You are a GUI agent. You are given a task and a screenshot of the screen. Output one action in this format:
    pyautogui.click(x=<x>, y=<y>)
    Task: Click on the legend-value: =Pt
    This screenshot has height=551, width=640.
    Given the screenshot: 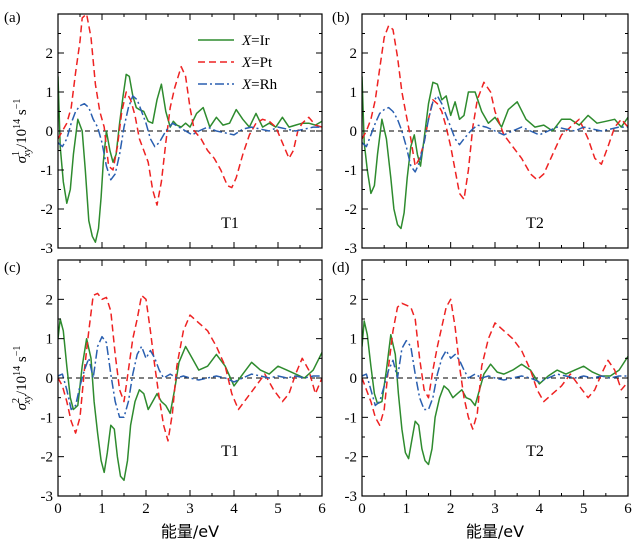 What is the action you would take?
    pyautogui.click(x=262, y=63)
    